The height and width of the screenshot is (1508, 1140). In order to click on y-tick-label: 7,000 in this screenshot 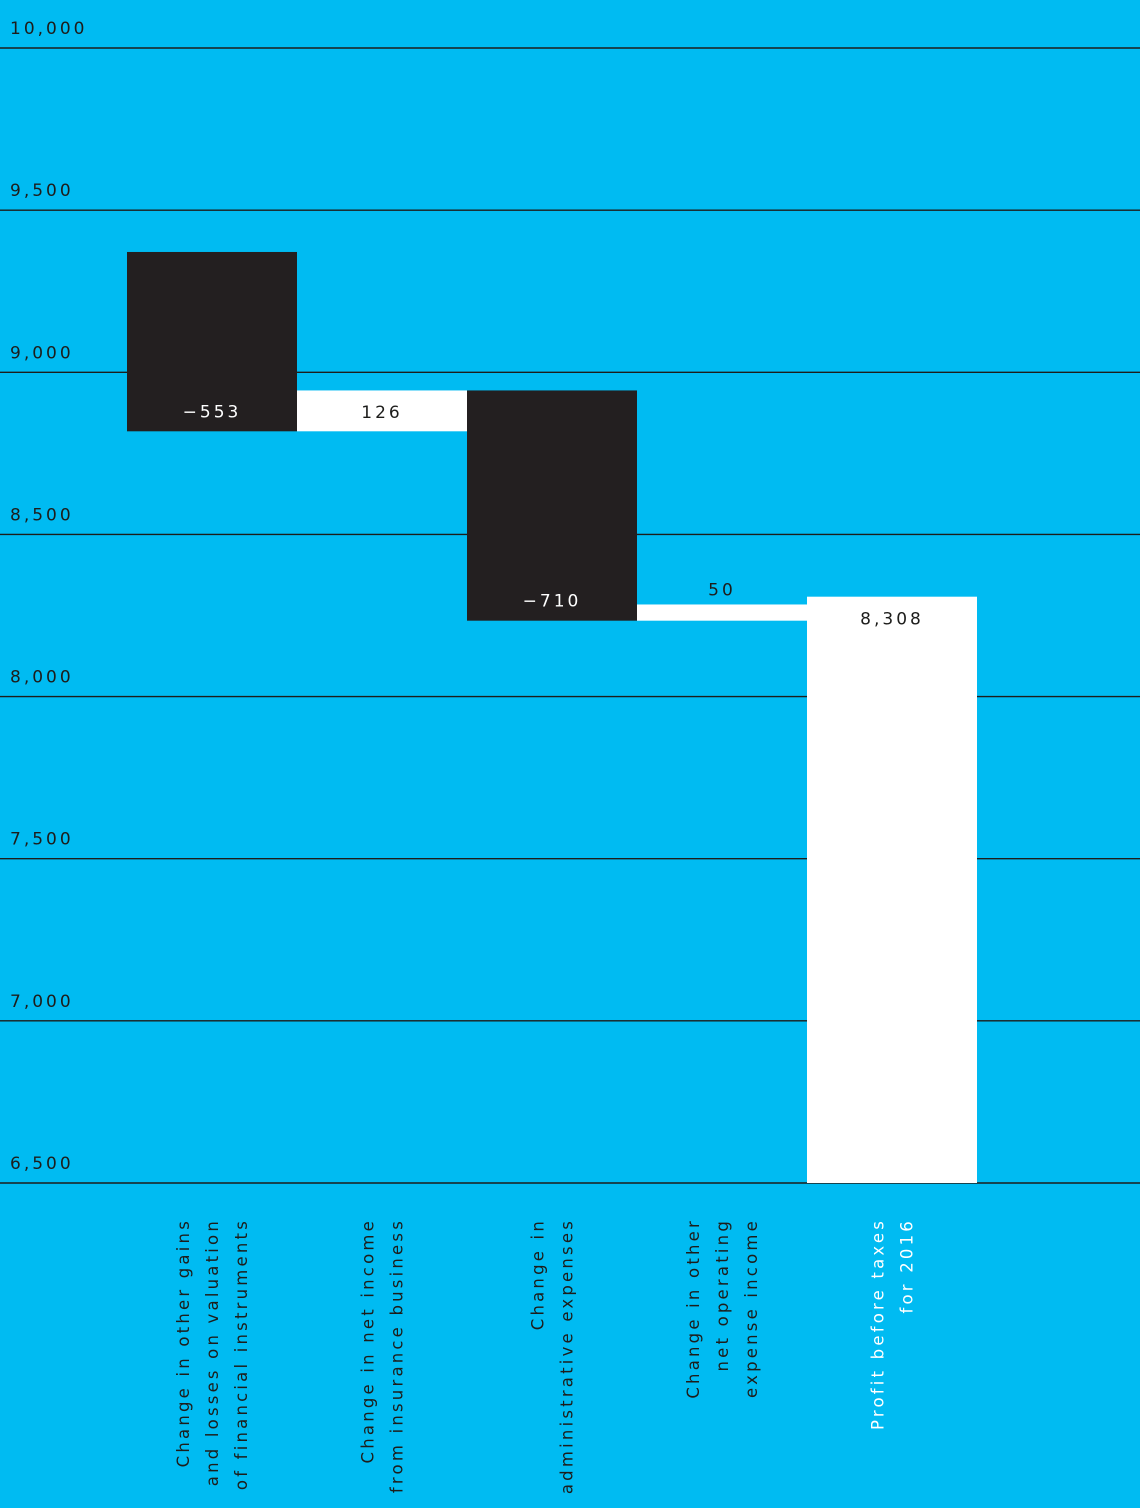, I will do `click(42, 1002)`.